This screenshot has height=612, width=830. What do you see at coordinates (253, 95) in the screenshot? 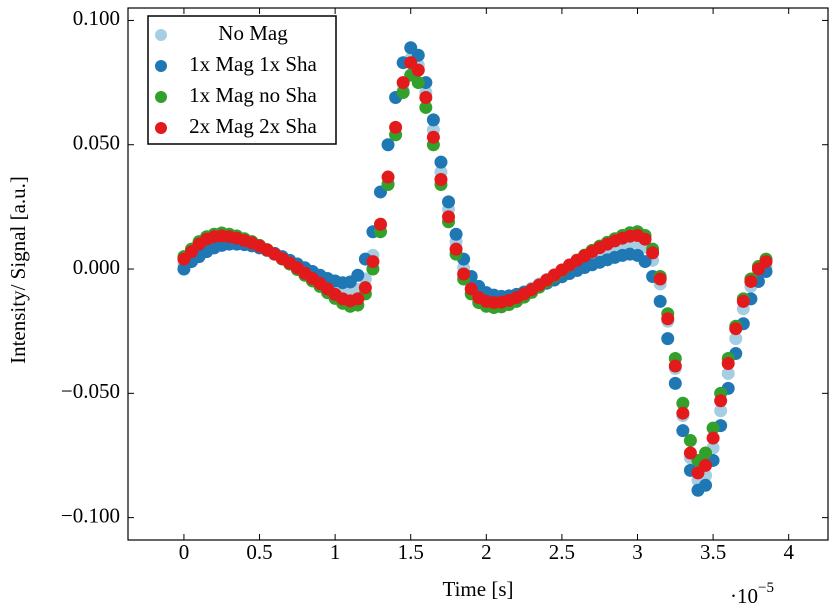
I see `legend-label: 1x Mag no Sha` at bounding box center [253, 95].